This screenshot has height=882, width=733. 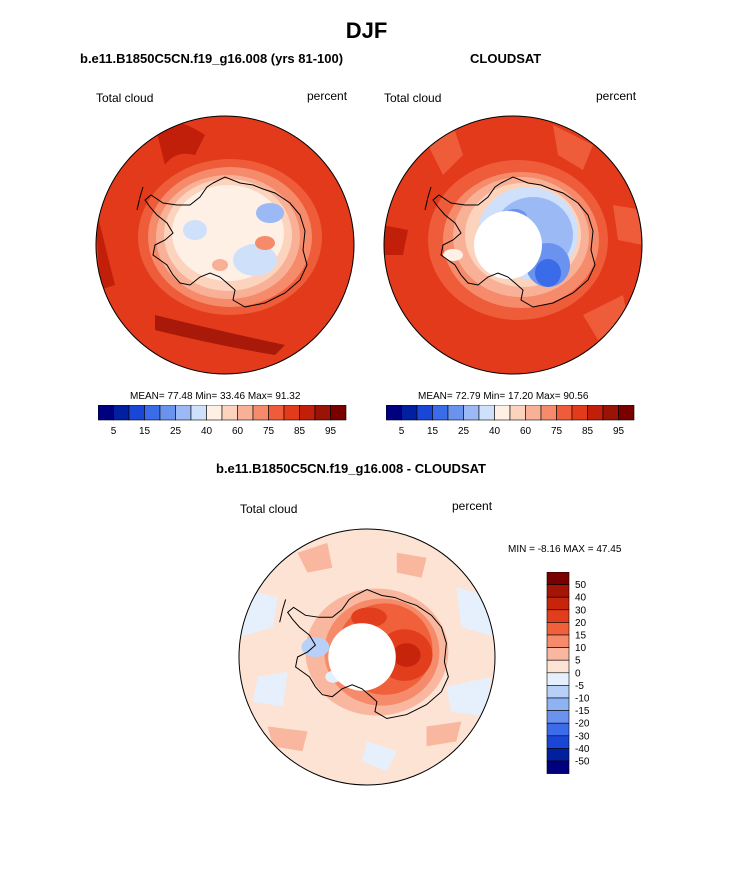 I want to click on left-colorbar-tick-label: 5, so click(x=114, y=431).